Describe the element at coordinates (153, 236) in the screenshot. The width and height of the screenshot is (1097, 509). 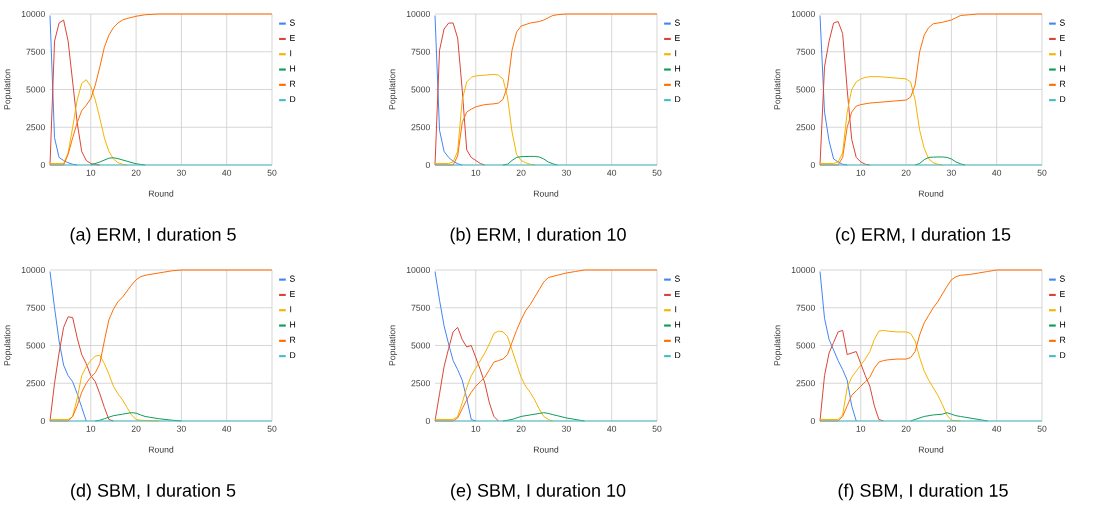
I see `text: (a) ERM, I duration 5` at that location.